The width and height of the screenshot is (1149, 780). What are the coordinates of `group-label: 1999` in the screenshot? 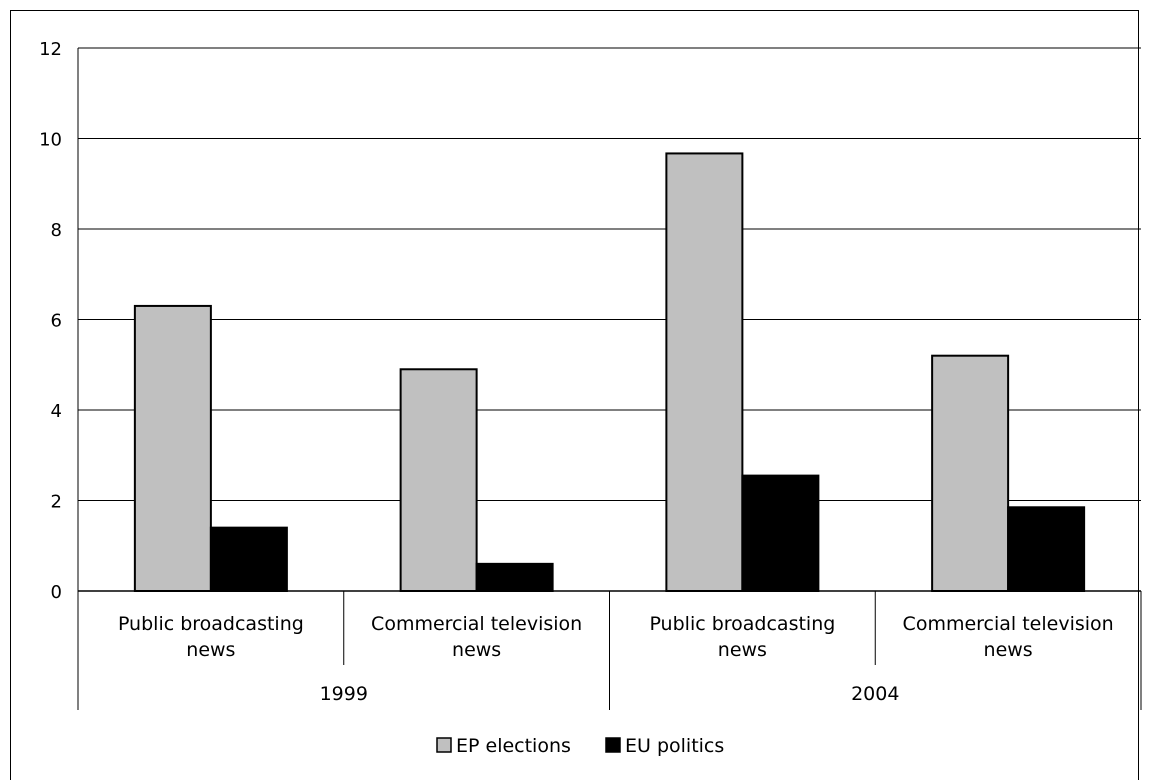 It's located at (344, 694).